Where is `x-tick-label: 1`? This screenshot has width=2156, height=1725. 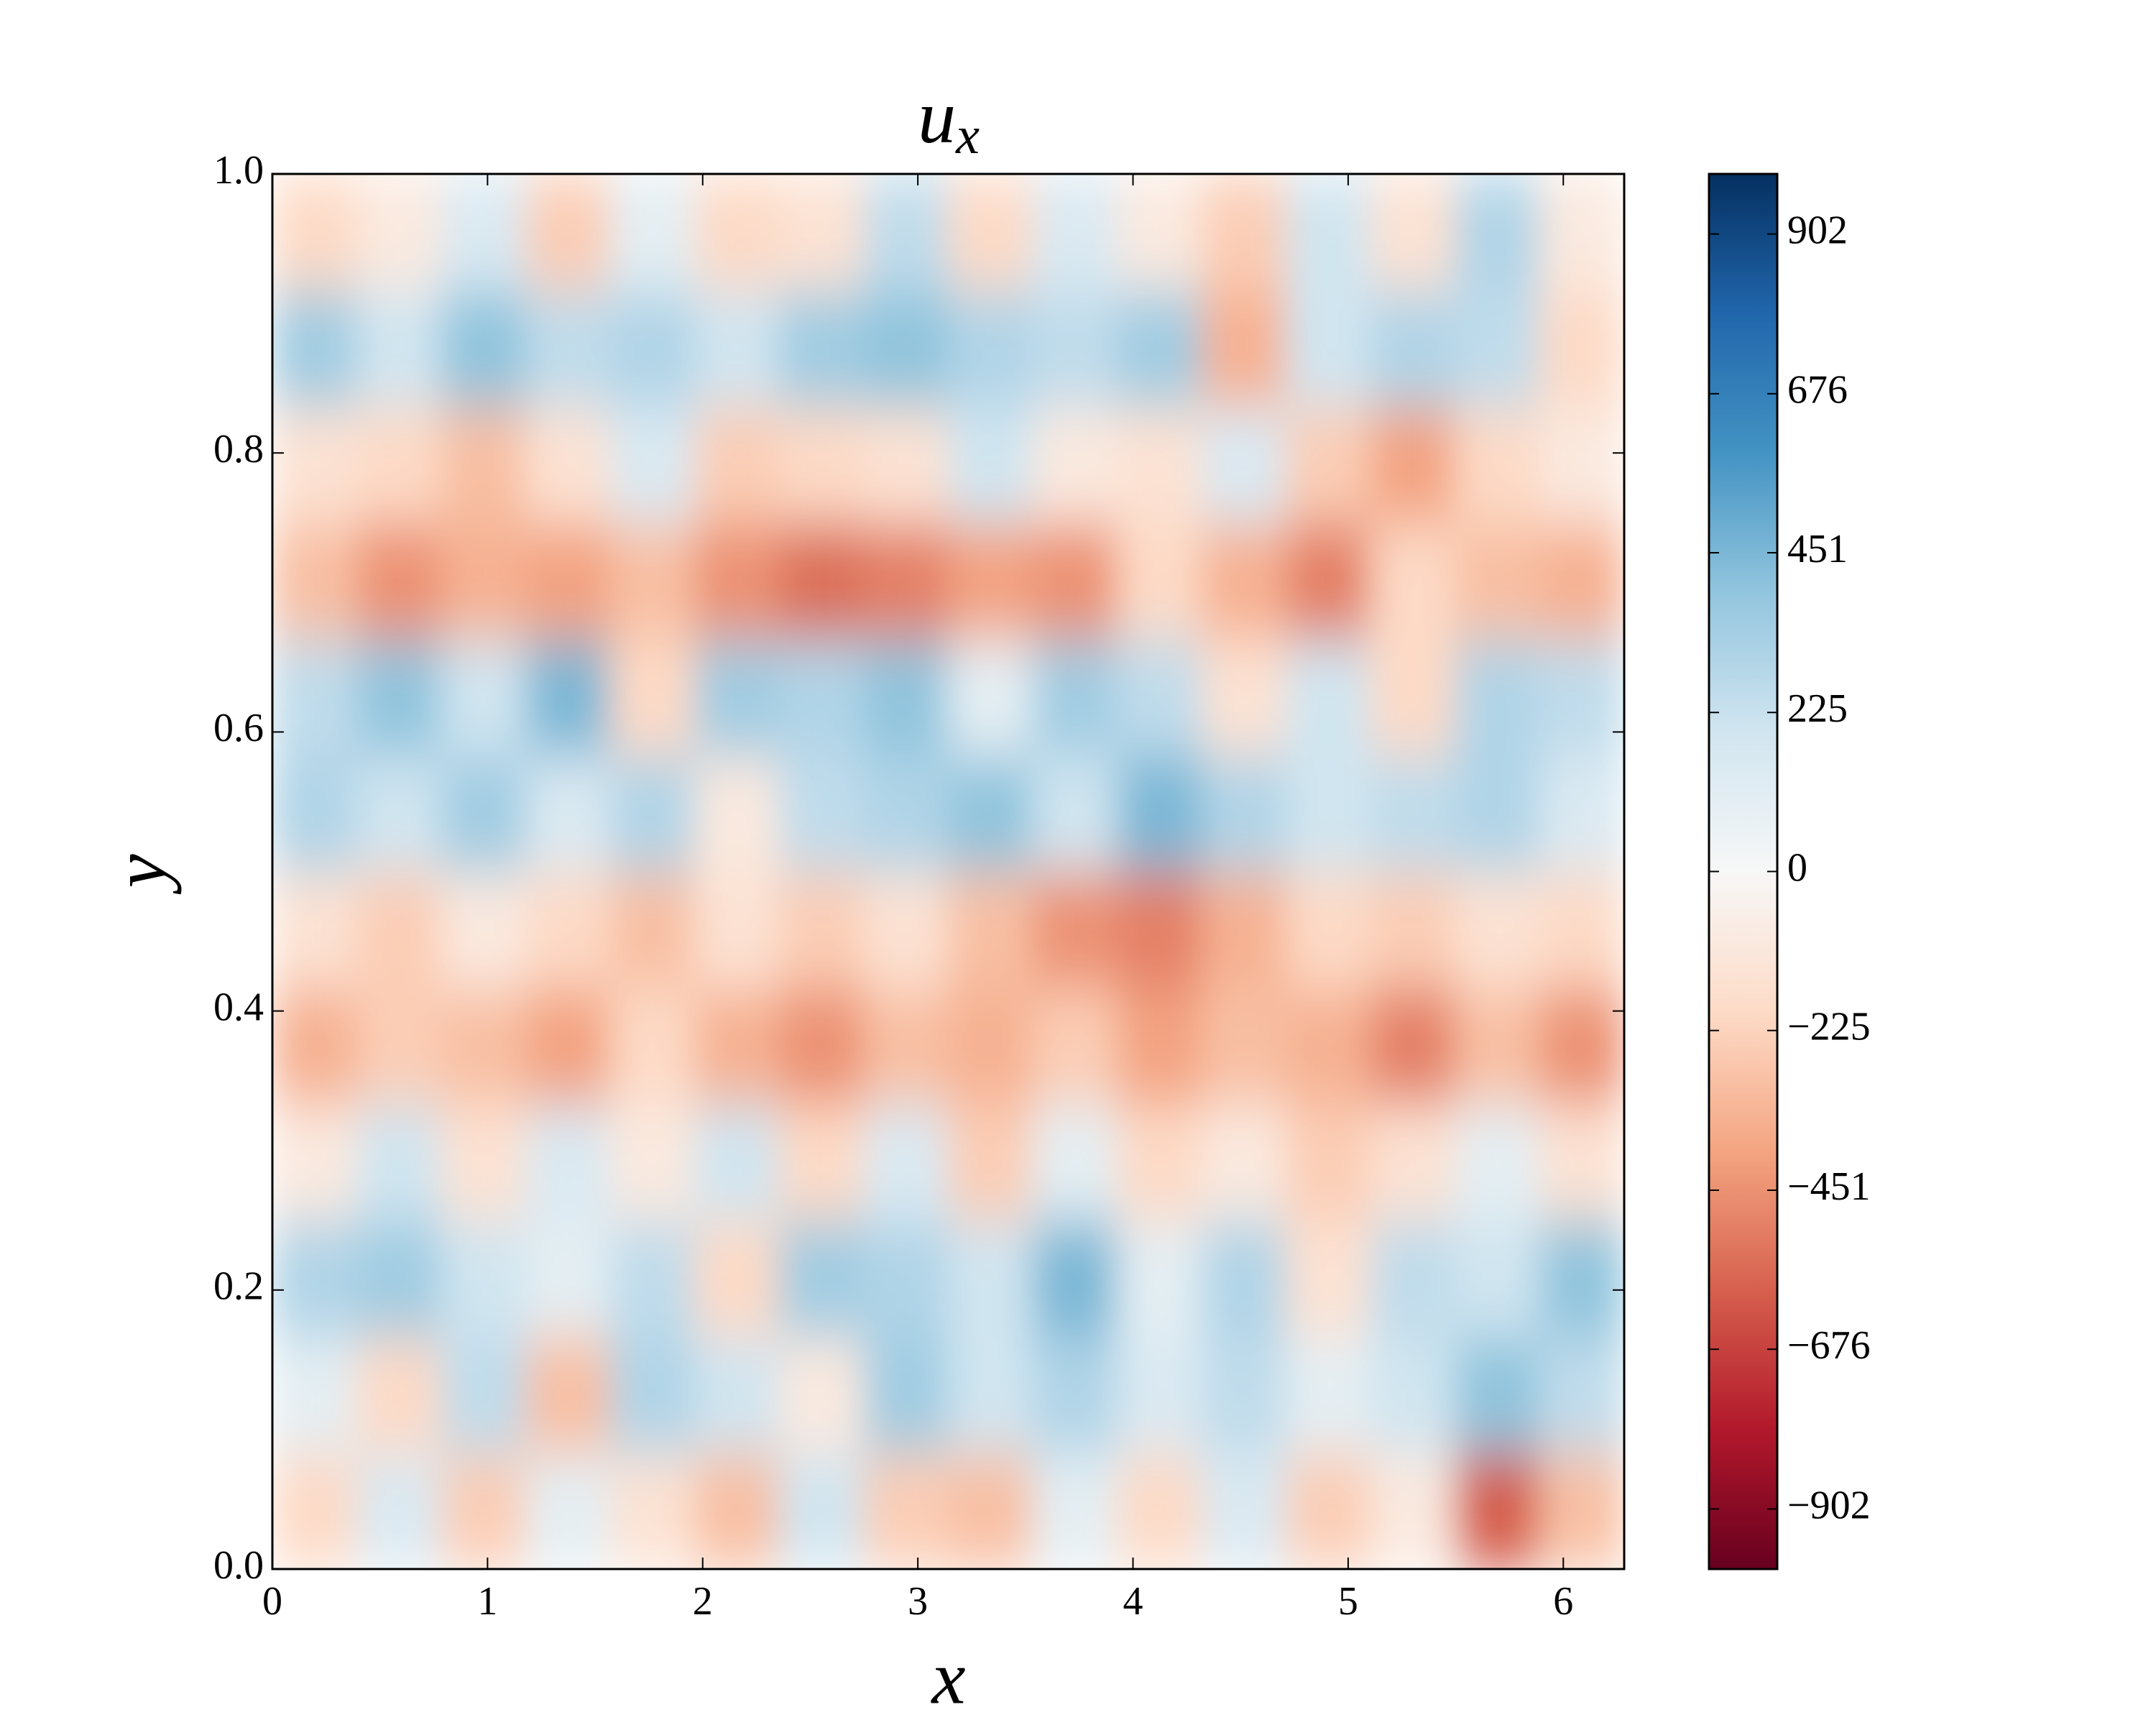 x-tick-label: 1 is located at coordinates (487, 1601).